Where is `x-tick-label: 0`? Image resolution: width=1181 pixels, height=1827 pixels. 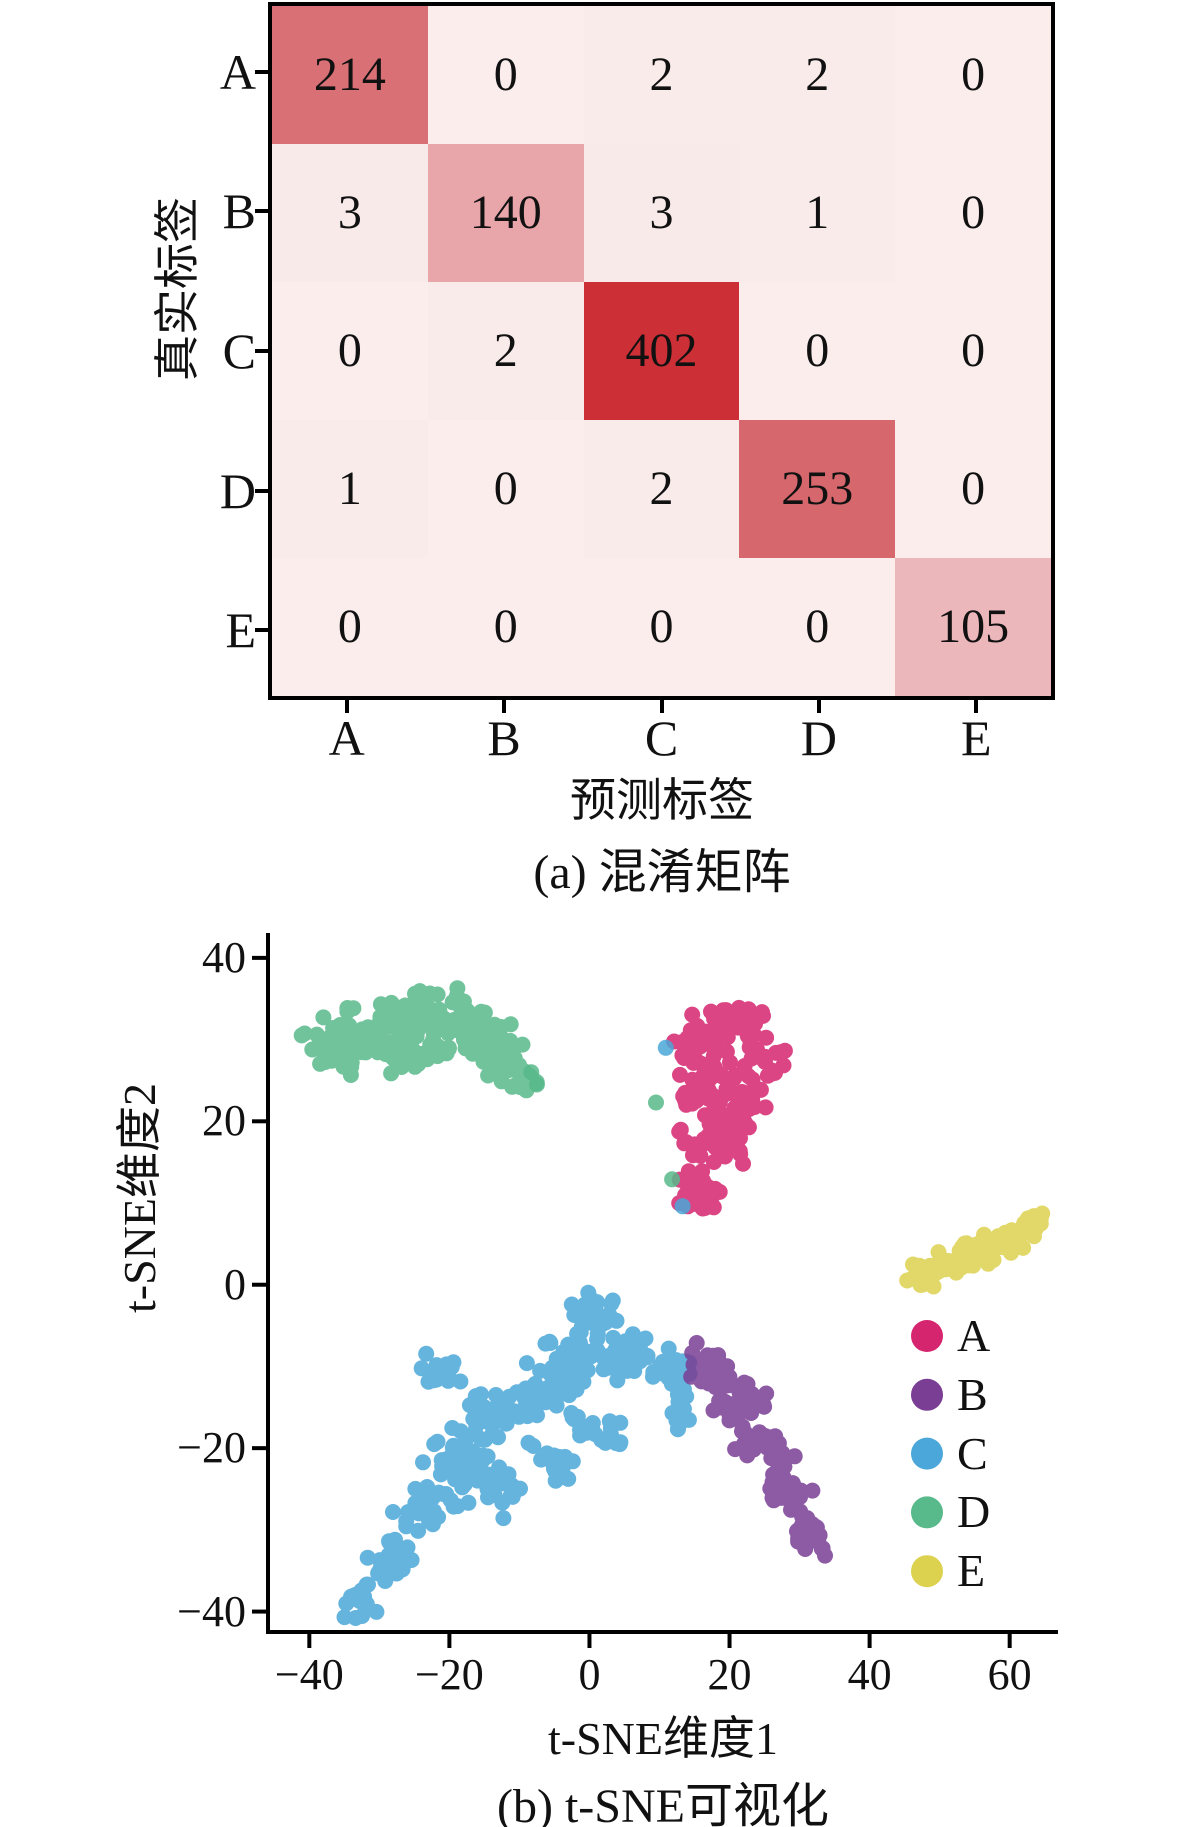 x-tick-label: 0 is located at coordinates (589, 1674).